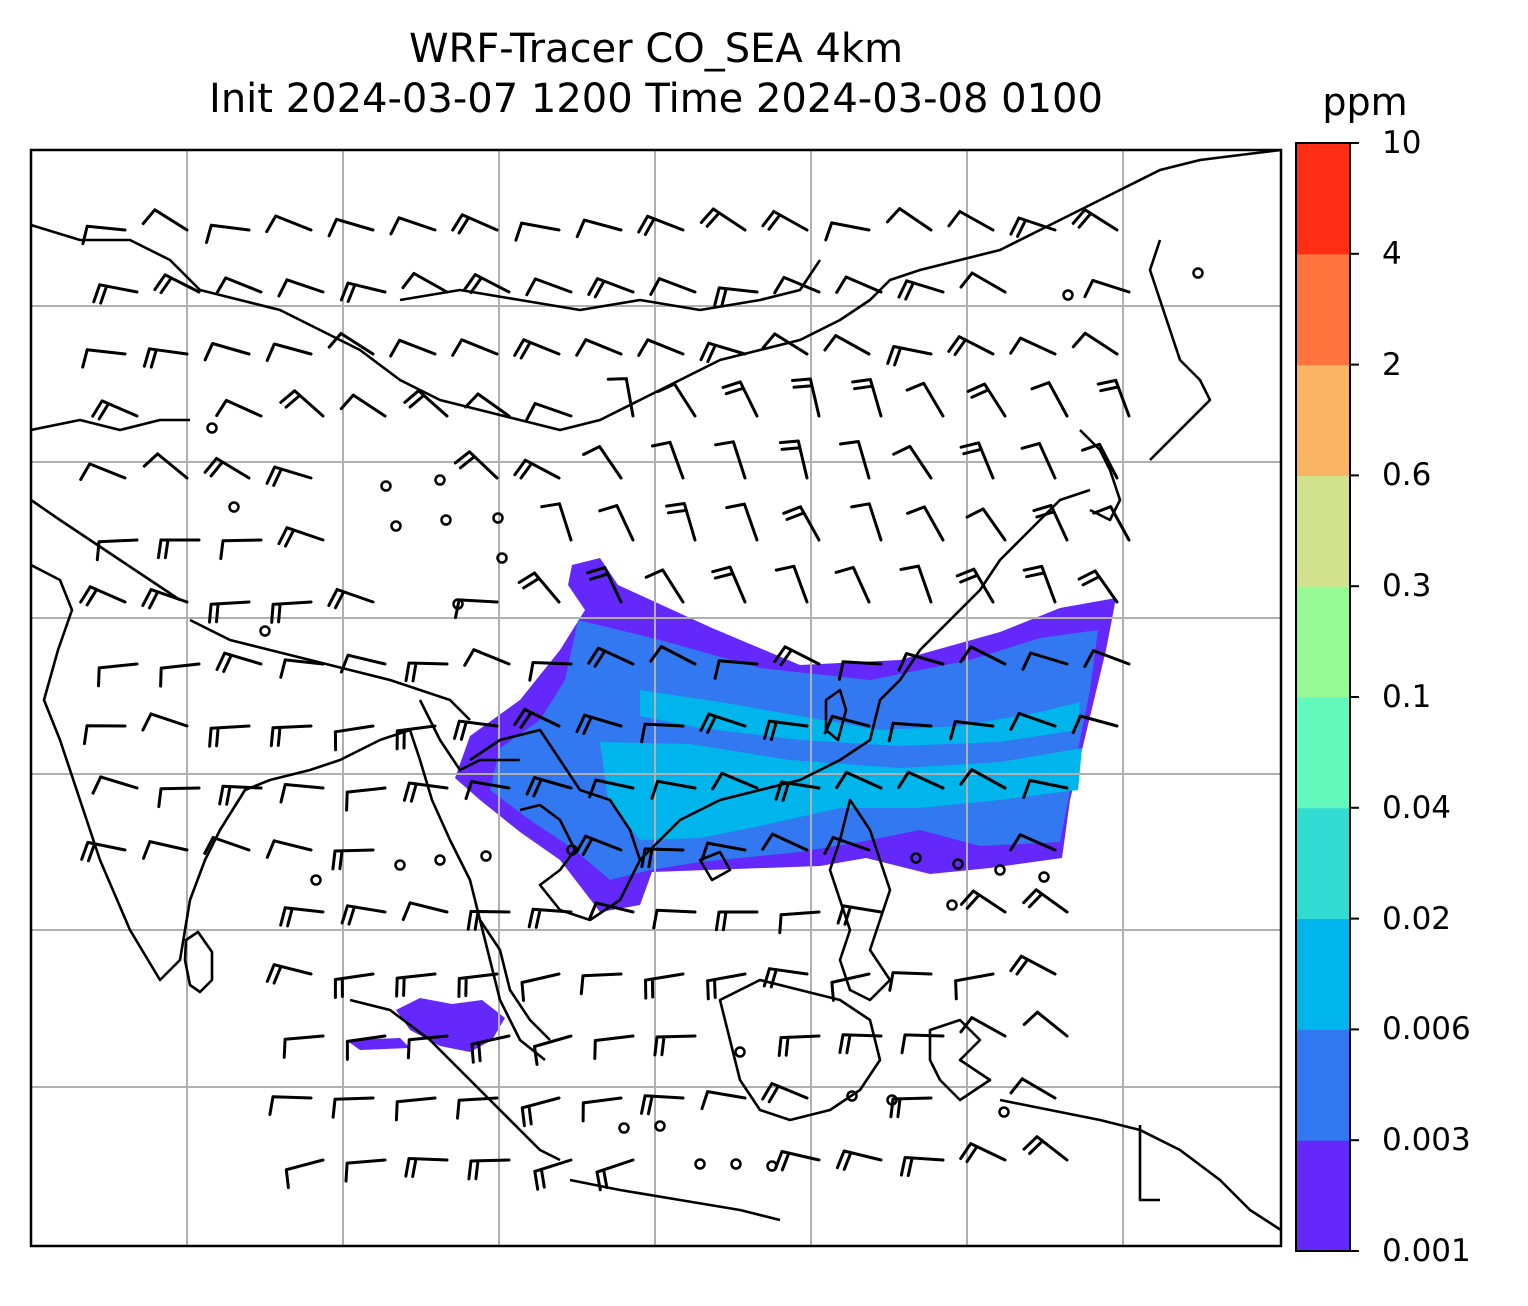 The image size is (1528, 1306). I want to click on coastline-taiwan, so click(836, 715).